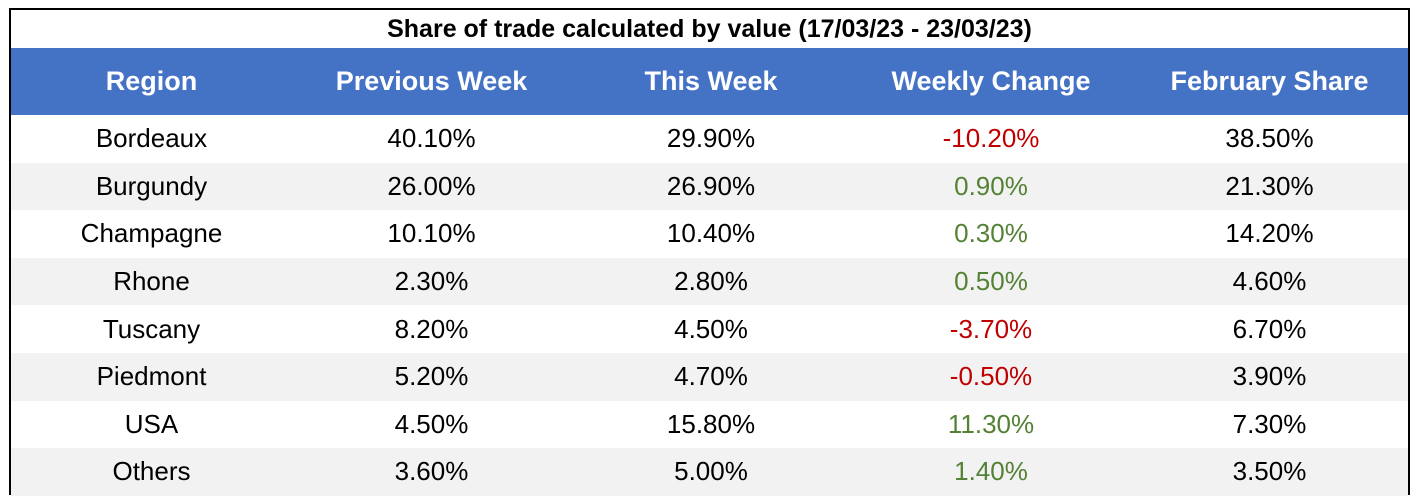 The height and width of the screenshot is (504, 1420). Describe the element at coordinates (151, 81) in the screenshot. I see `column-header-region: Region` at that location.